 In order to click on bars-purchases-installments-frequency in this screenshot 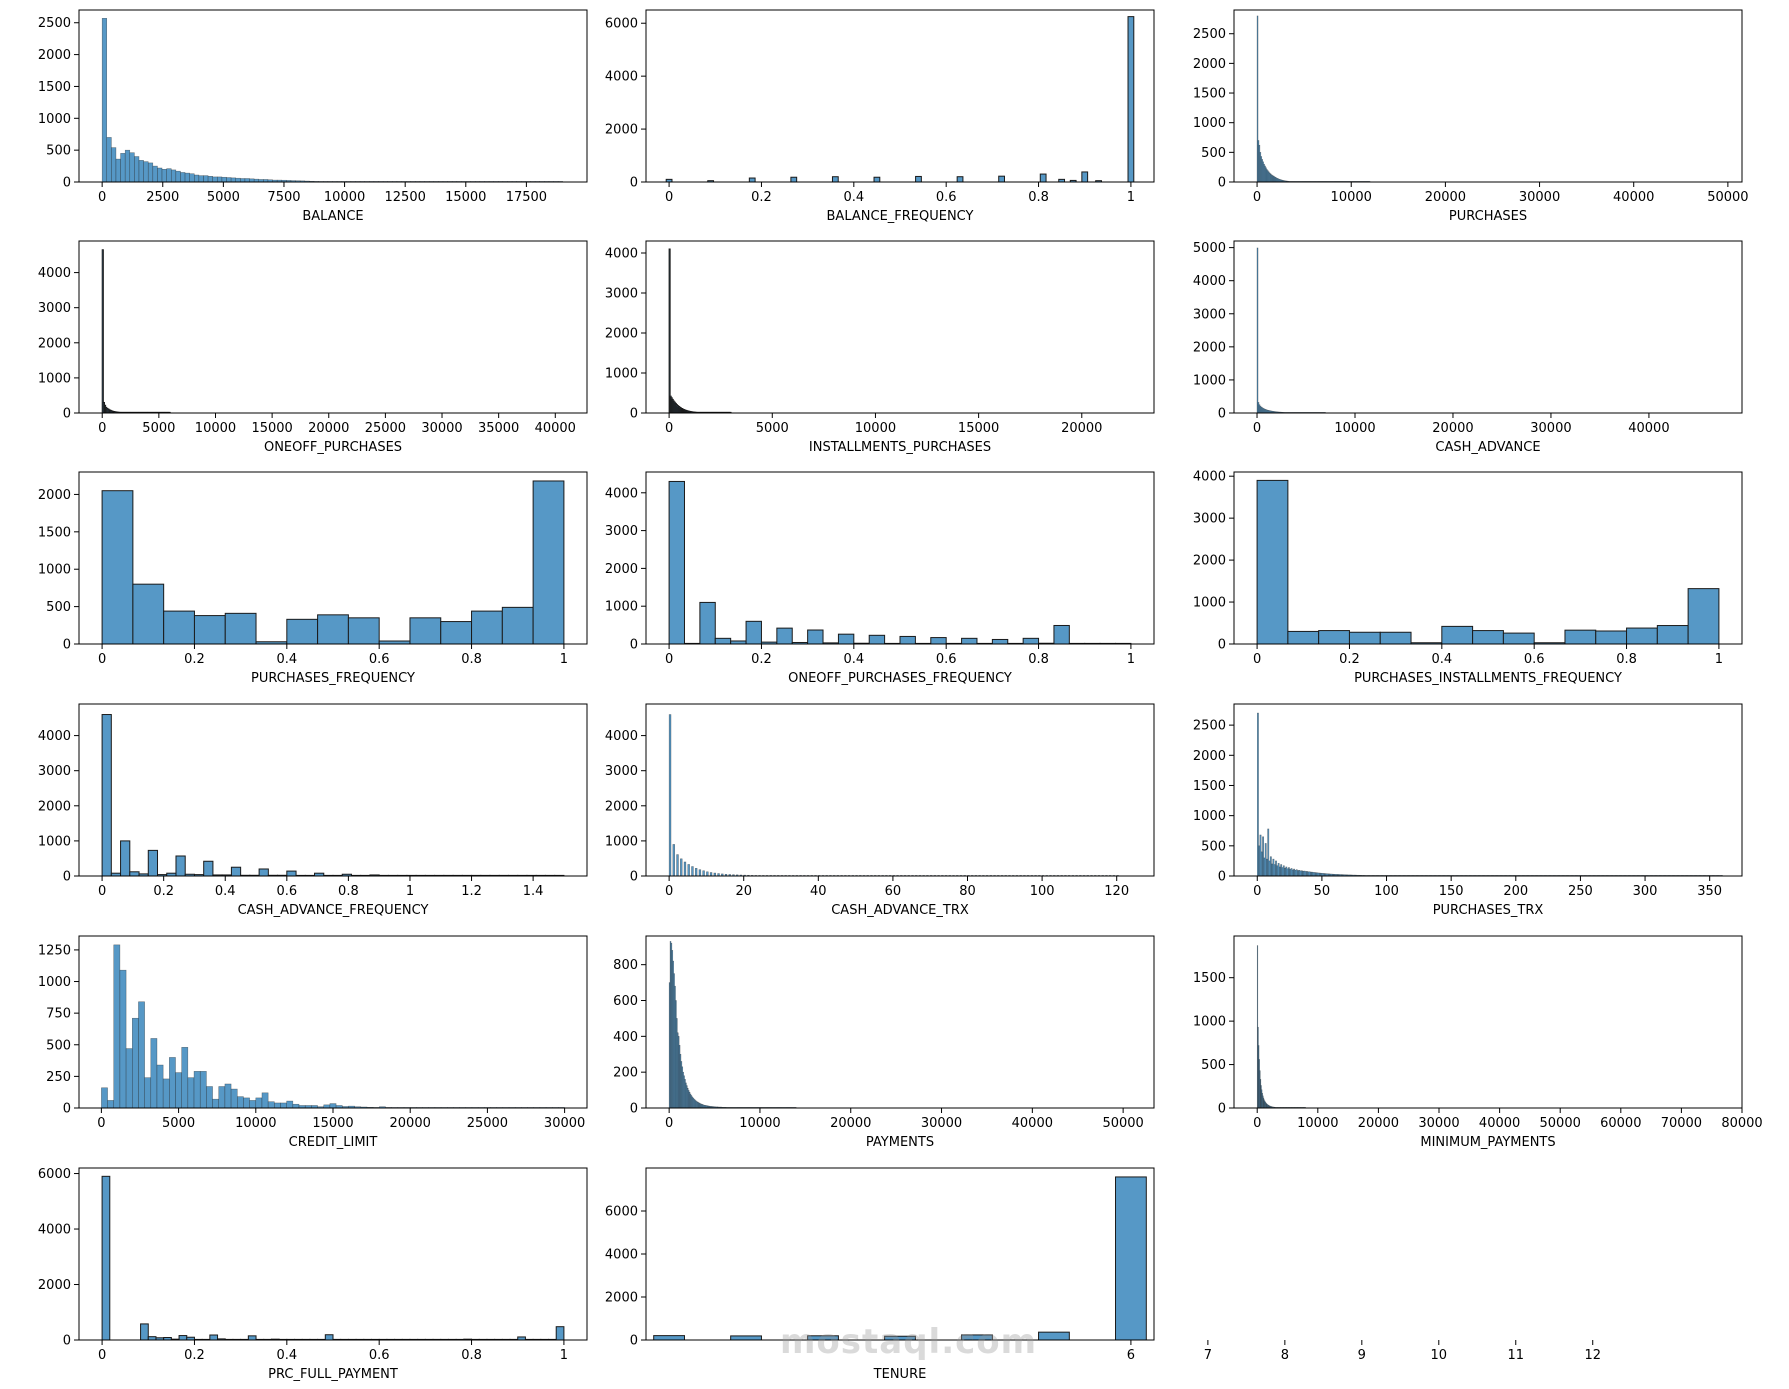, I will do `click(1488, 562)`.